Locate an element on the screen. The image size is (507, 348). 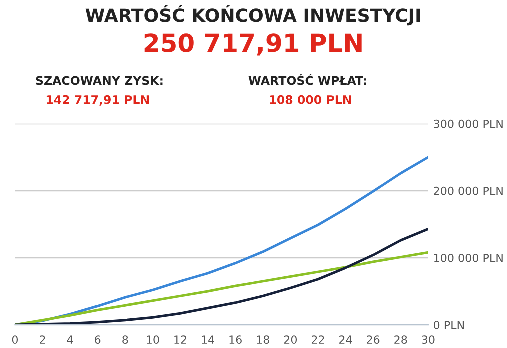
x-tick-label: 10 is located at coordinates (153, 340).